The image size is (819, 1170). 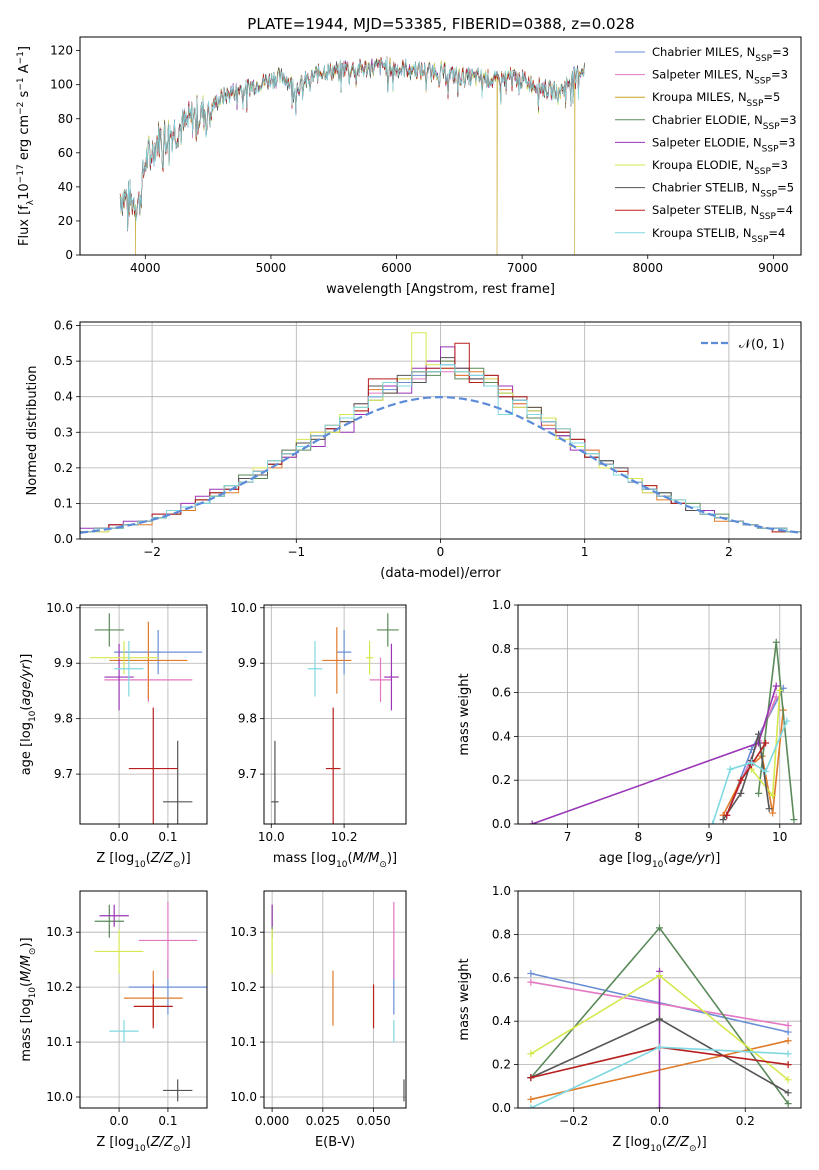 What do you see at coordinates (63, 503) in the screenshot?
I see `y-tick-label: 0.1` at bounding box center [63, 503].